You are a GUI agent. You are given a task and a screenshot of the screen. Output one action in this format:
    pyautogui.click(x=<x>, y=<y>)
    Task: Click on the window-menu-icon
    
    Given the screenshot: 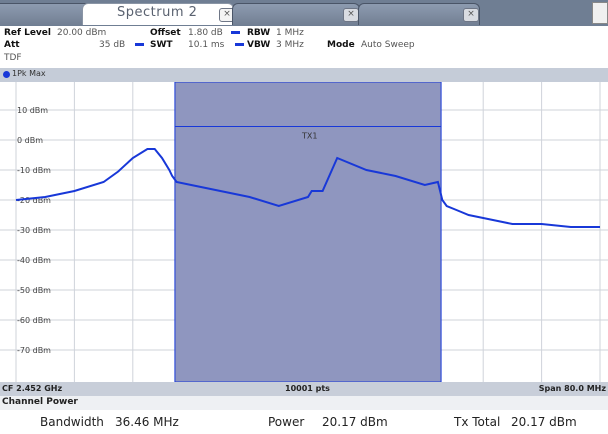 What is the action you would take?
    pyautogui.click(x=600, y=13)
    